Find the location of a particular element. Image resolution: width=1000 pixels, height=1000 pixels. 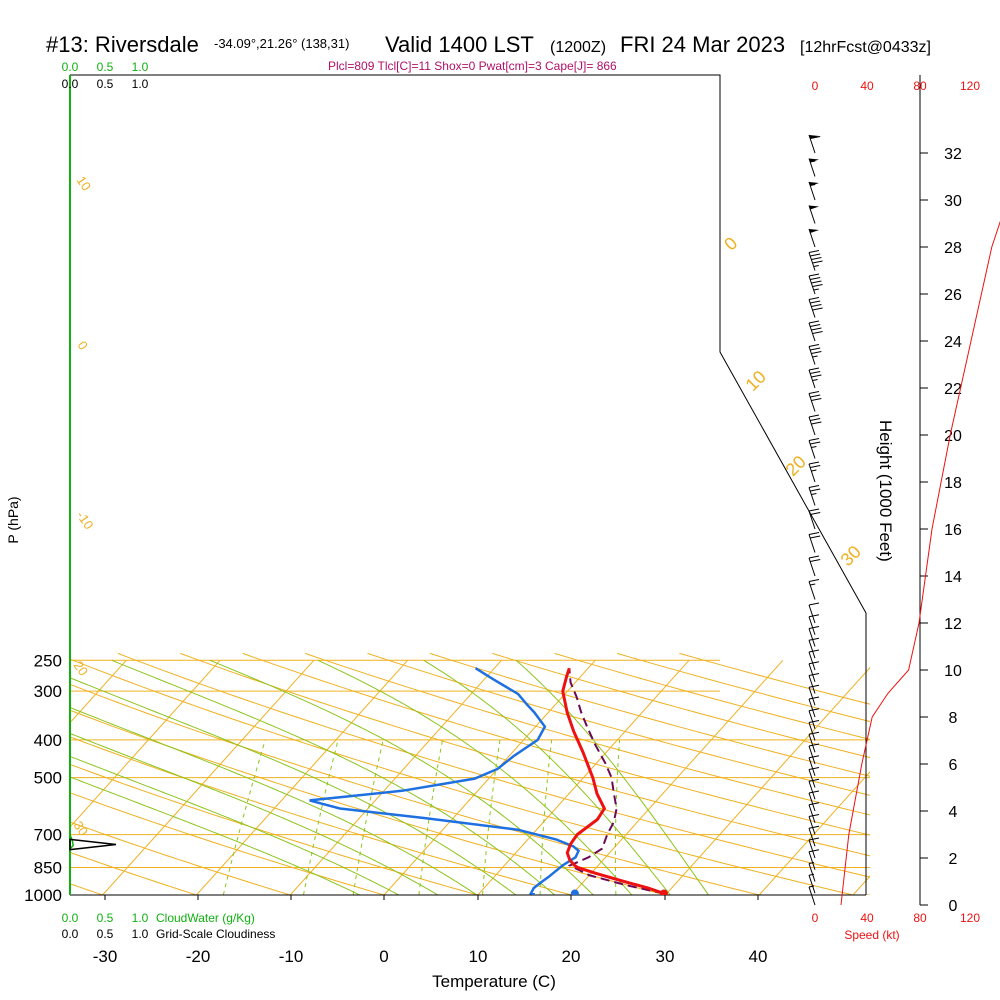

mixing-ratio-label: 8 is located at coordinates (475, 913).